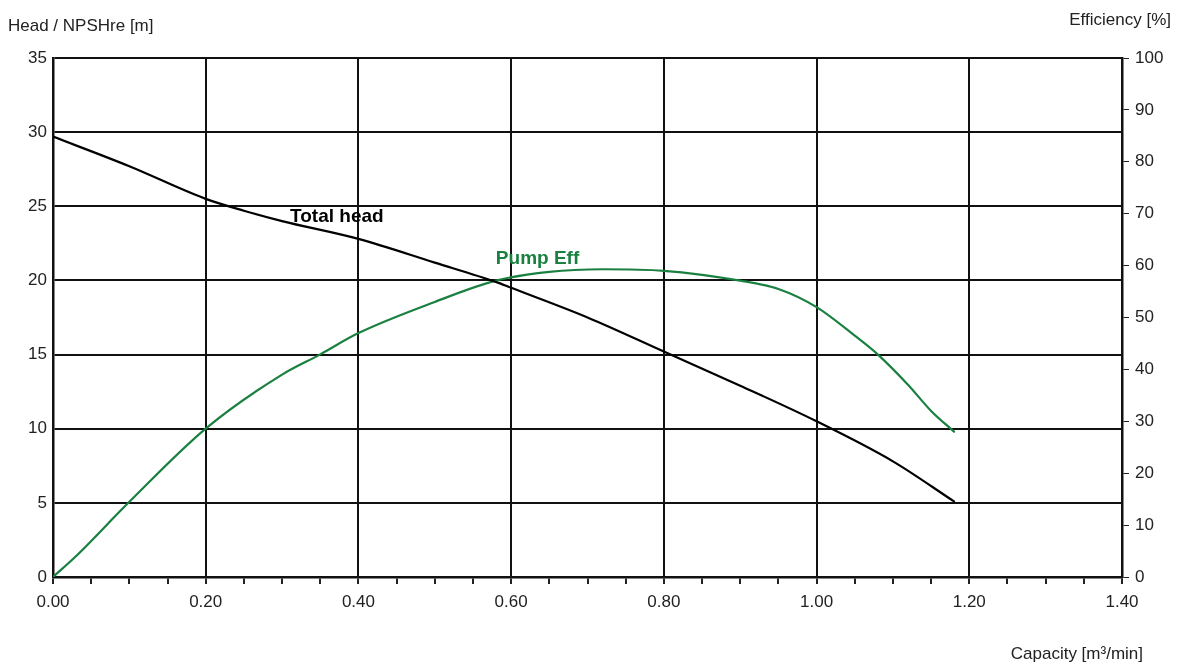  I want to click on y2-tick-label: 40, so click(1144, 369).